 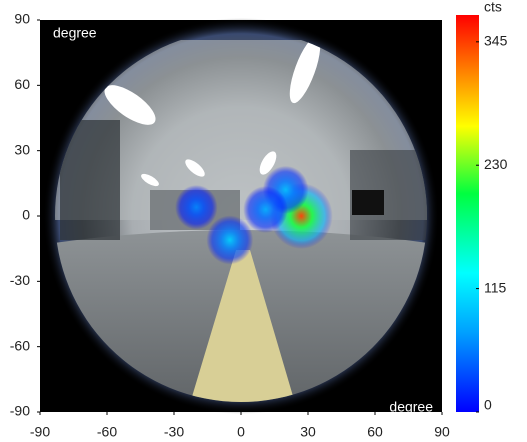 What do you see at coordinates (40, 432) in the screenshot?
I see `x-tick-label: -90` at bounding box center [40, 432].